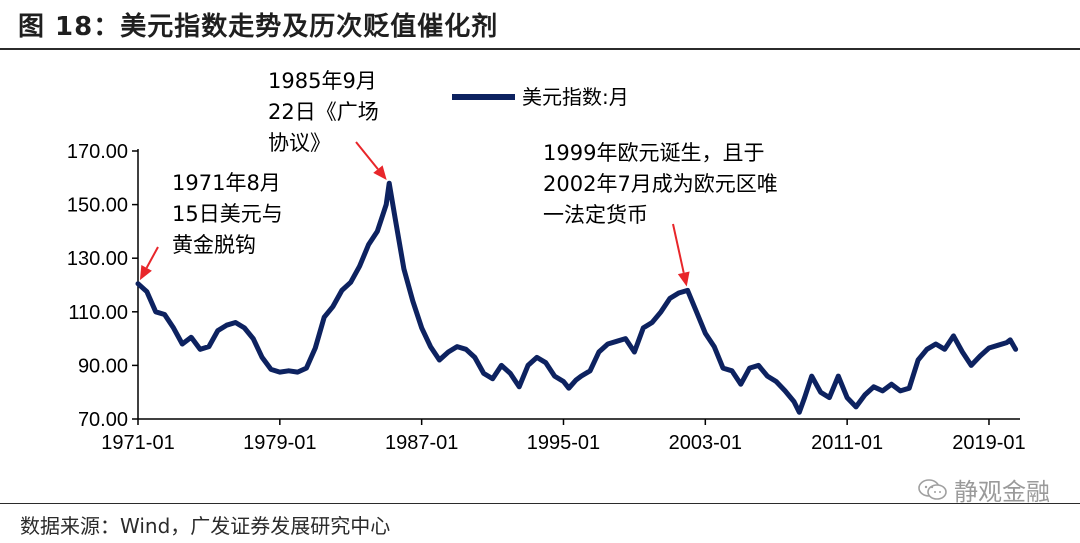 This screenshot has height=543, width=1080. What do you see at coordinates (847, 443) in the screenshot?
I see `x-tick-label: 2011-01` at bounding box center [847, 443].